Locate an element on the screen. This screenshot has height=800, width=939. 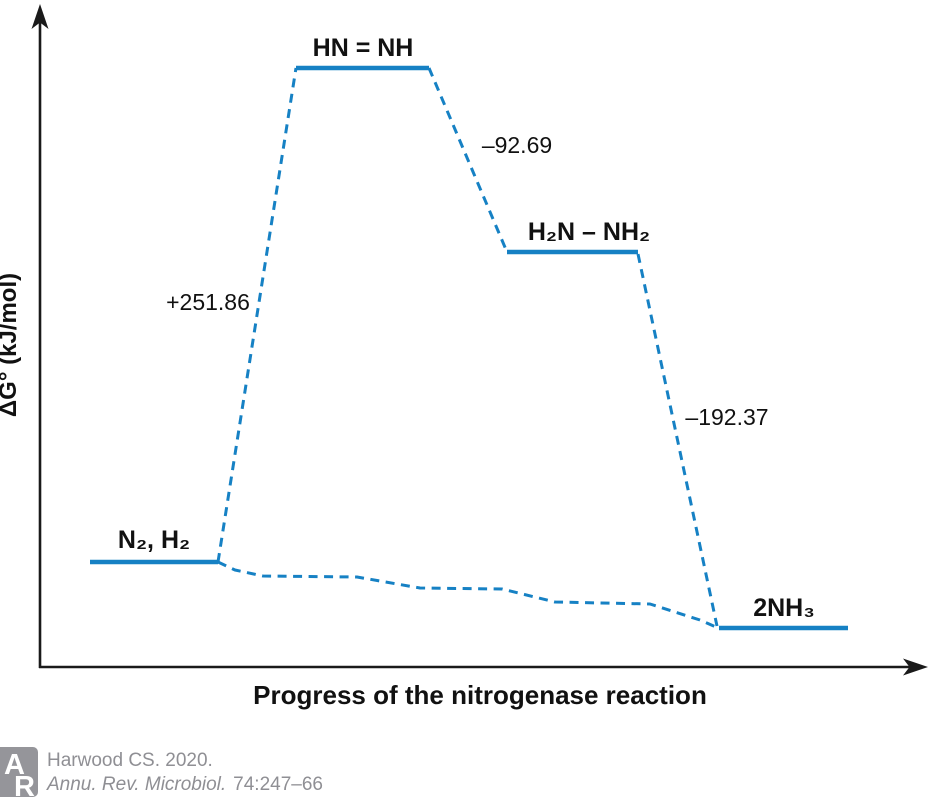
delta-label-step3: –192.37 is located at coordinates (726, 417).